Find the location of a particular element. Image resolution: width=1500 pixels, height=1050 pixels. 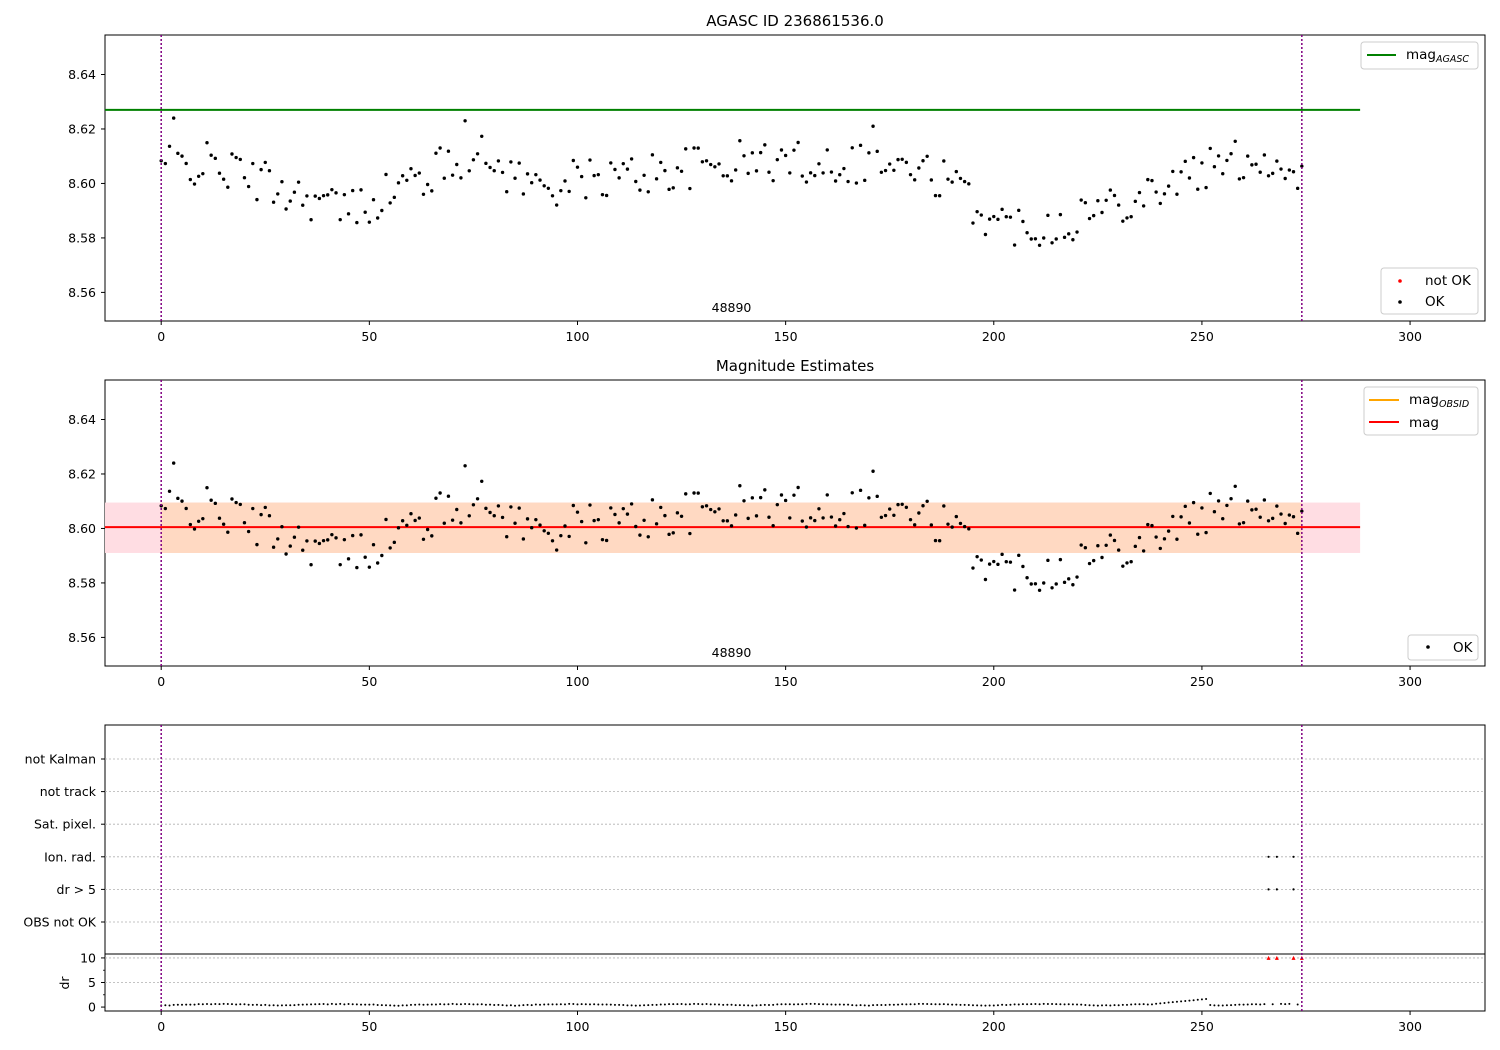

legend-ok-label-estimates: OK is located at coordinates (1463, 648).